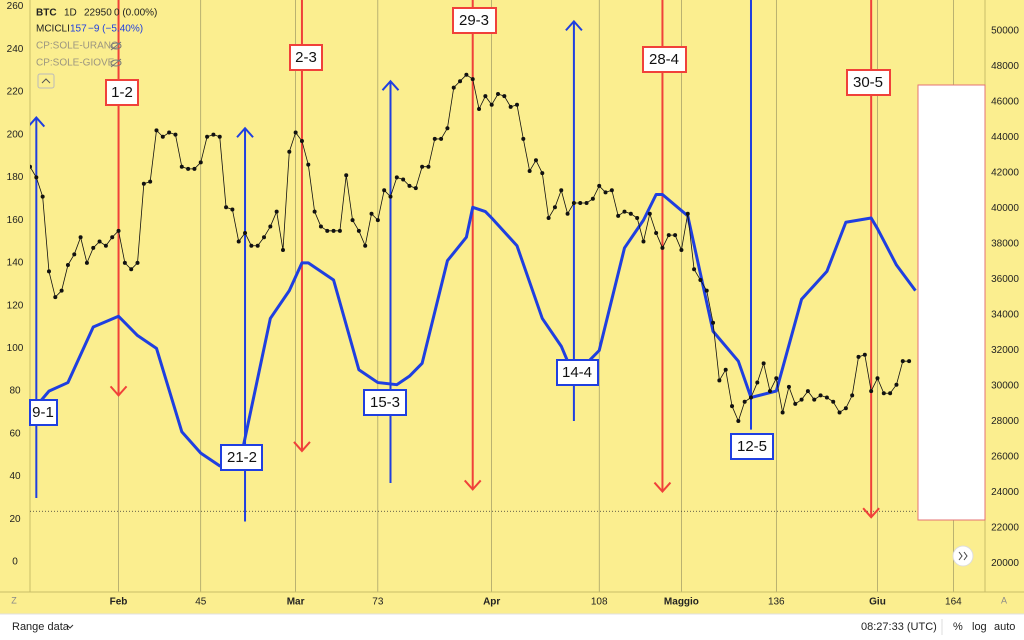 The height and width of the screenshot is (640, 1024). What do you see at coordinates (43, 412) in the screenshot?
I see `annotation-text: 9-1` at bounding box center [43, 412].